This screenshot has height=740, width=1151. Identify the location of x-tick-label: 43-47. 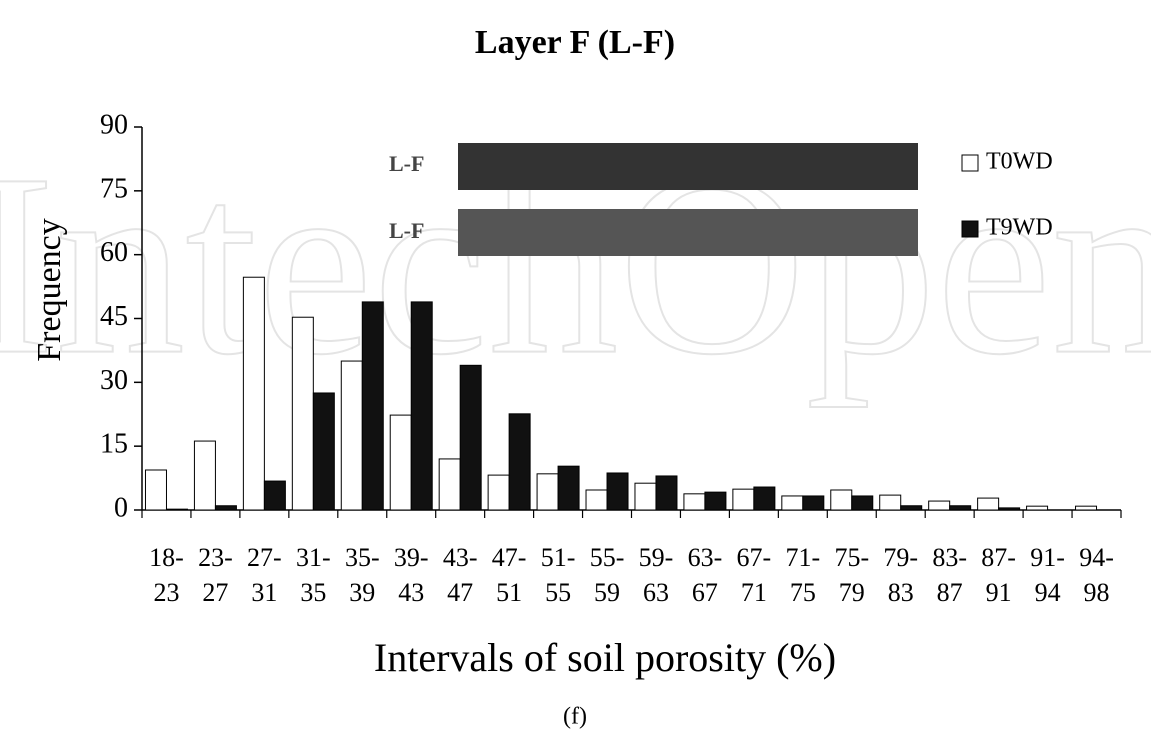
(460, 575).